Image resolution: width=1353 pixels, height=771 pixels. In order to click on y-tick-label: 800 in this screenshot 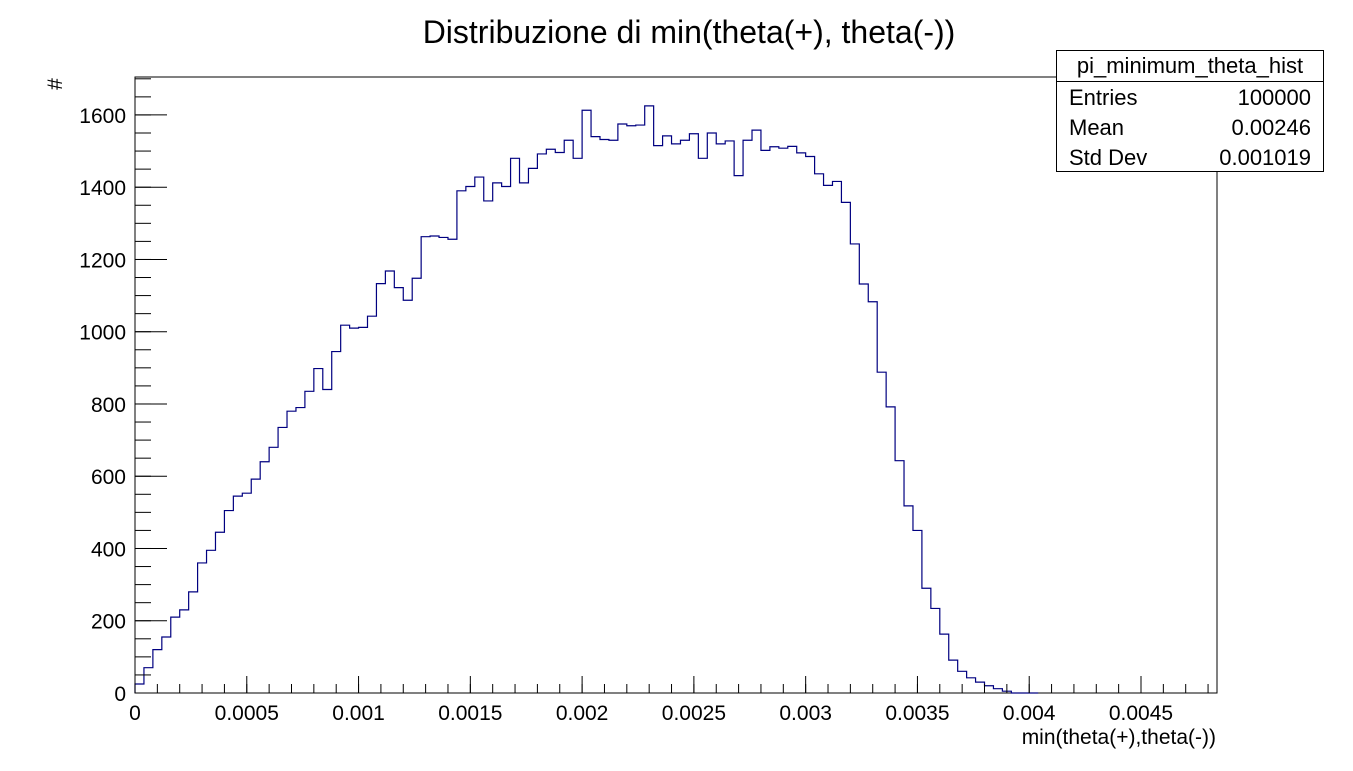, I will do `click(108, 405)`.